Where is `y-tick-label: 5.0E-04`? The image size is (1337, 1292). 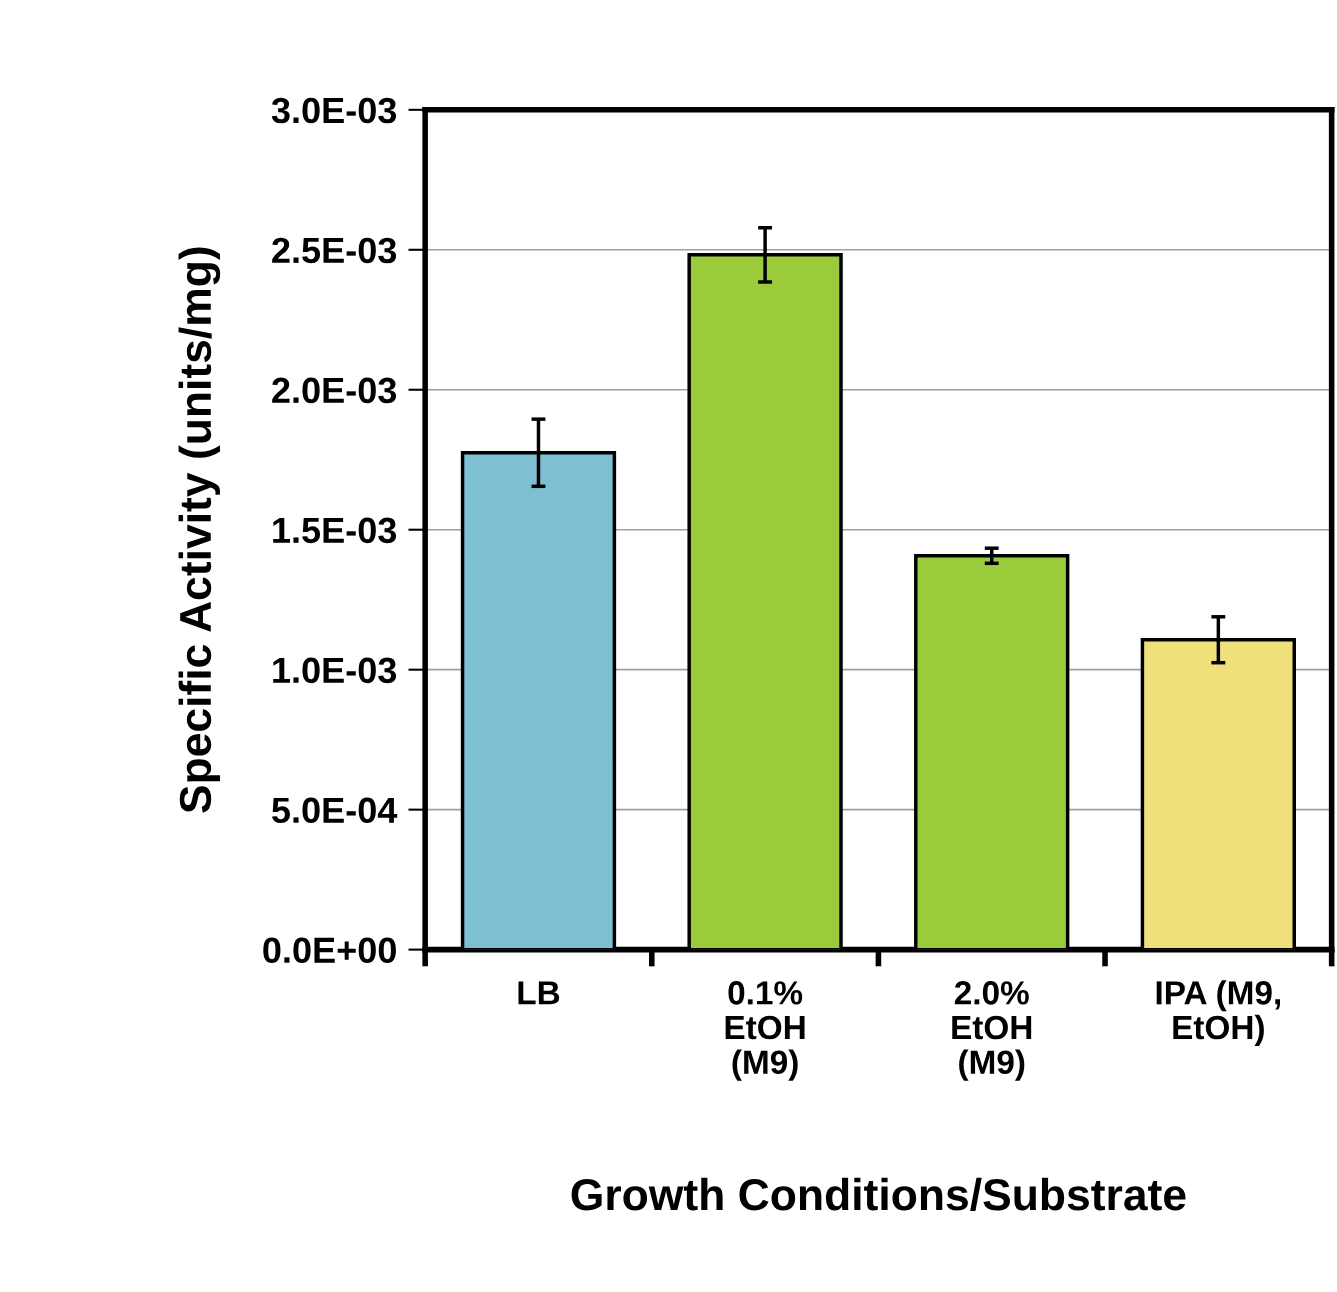
y-tick-label: 5.0E-04 is located at coordinates (335, 810).